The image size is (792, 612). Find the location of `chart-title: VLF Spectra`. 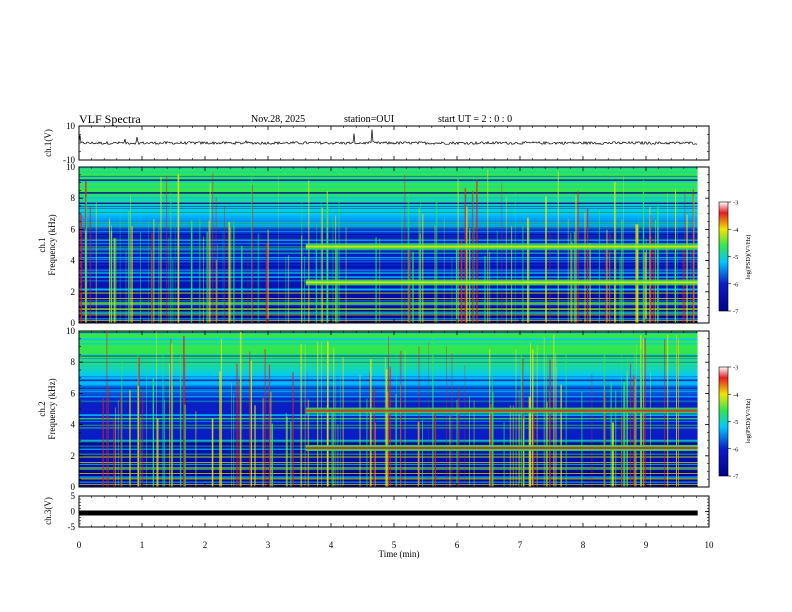

chart-title: VLF Spectra is located at coordinates (110, 119).